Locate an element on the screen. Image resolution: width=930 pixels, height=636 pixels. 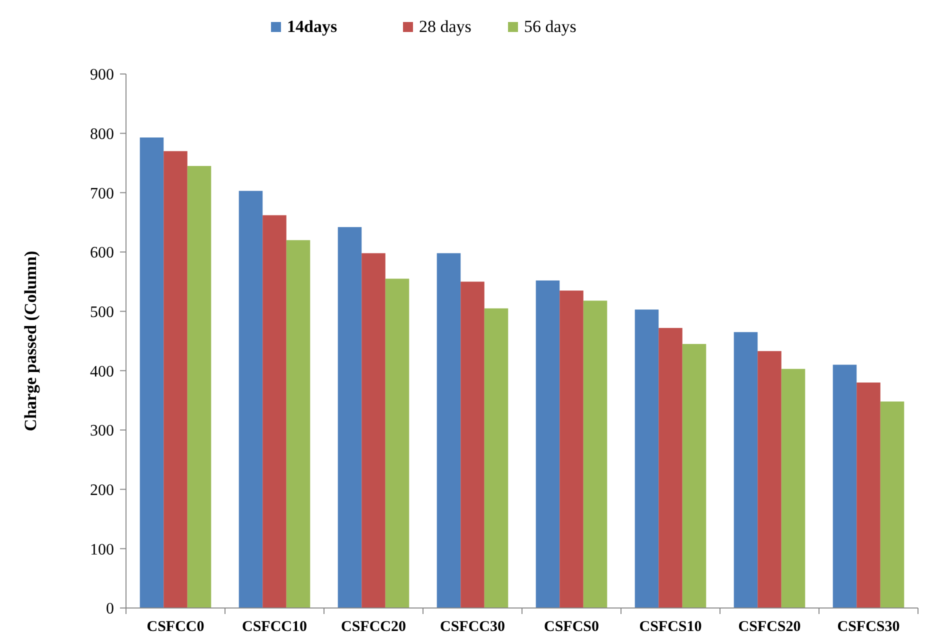
x-tick-label: CSFCC0 is located at coordinates (175, 627).